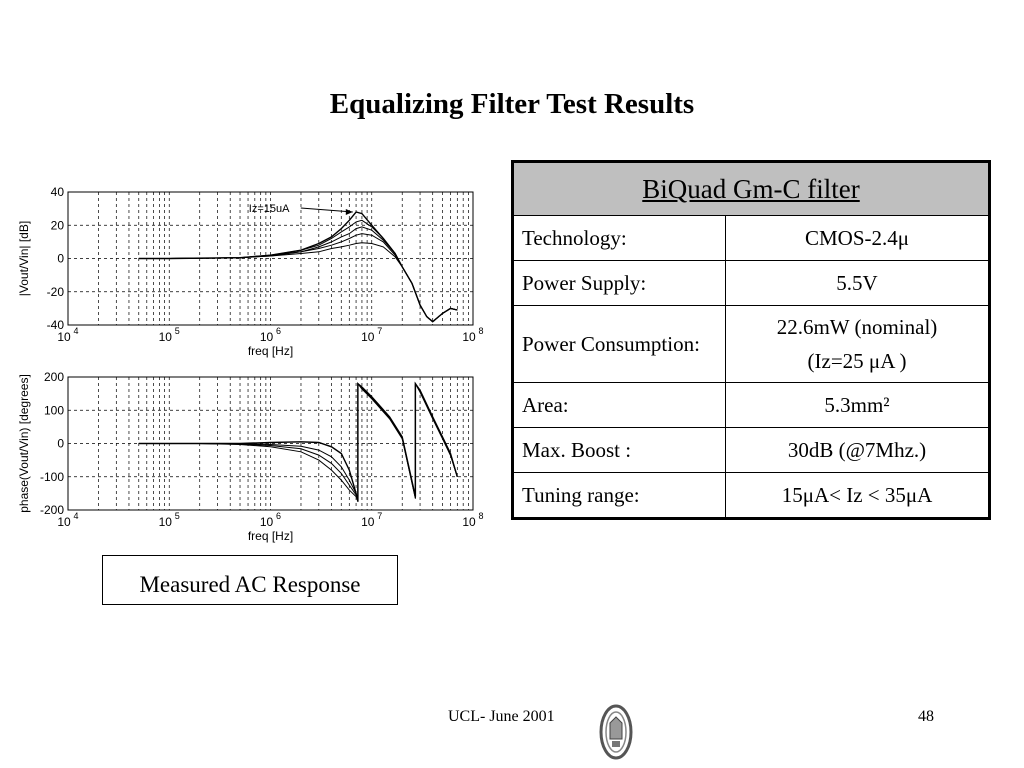  I want to click on mag-annotation: Iz=15uA, so click(269, 209).